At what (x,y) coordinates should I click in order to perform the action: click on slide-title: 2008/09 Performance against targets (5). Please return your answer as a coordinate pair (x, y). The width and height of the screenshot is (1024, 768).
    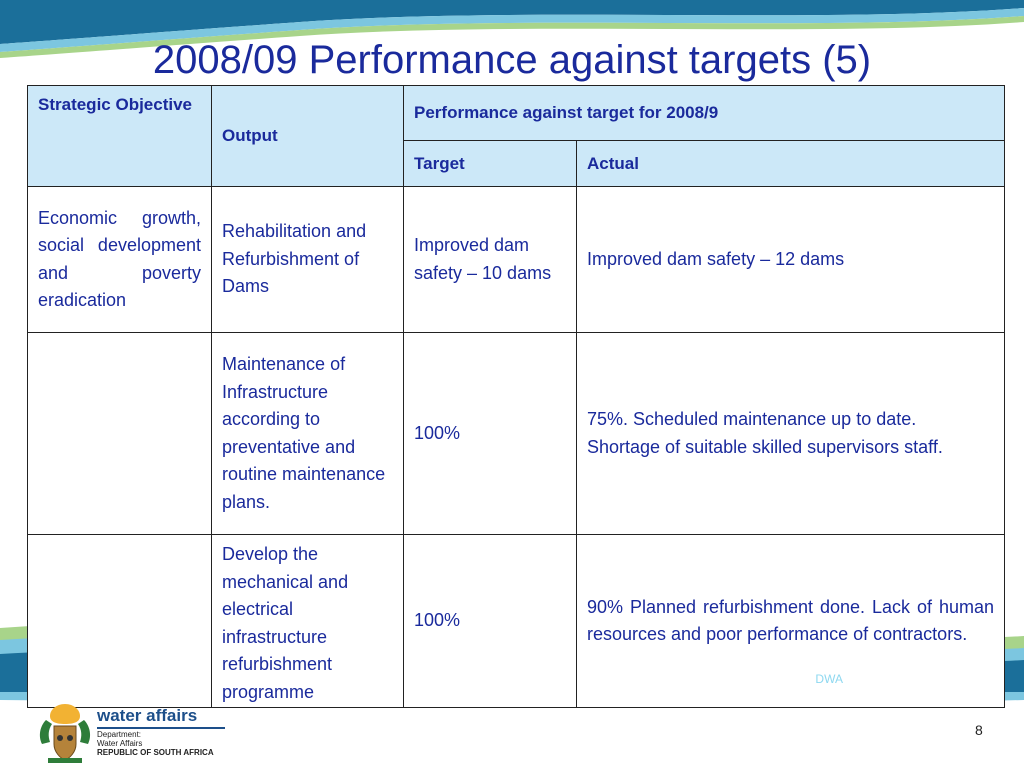
    Looking at the image, I should click on (512, 60).